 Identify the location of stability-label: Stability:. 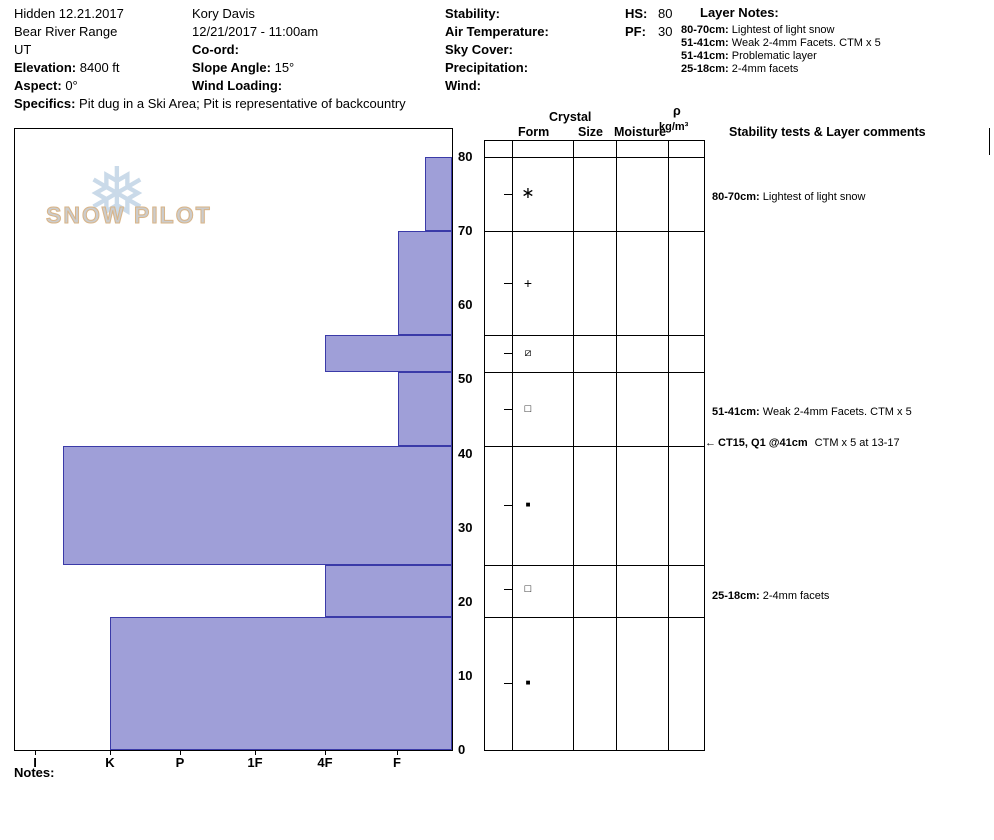
(472, 13).